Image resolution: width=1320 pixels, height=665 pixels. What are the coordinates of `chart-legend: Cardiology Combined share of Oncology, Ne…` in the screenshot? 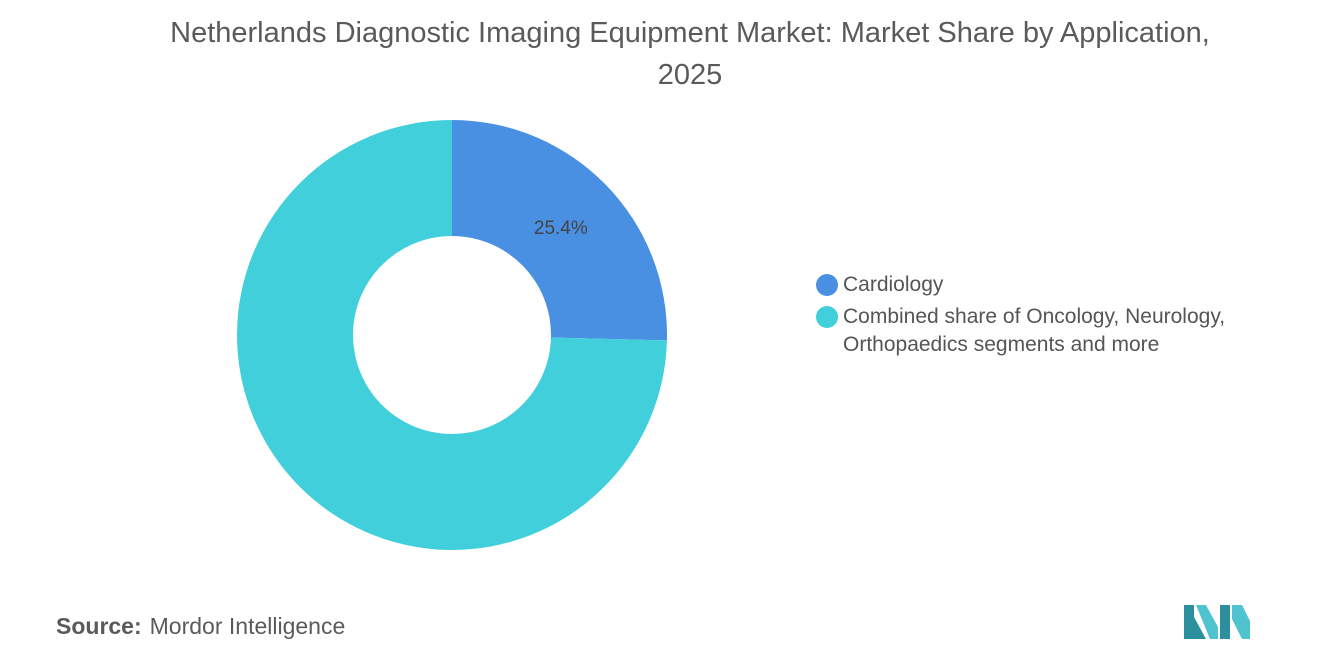 It's located at (1051, 317).